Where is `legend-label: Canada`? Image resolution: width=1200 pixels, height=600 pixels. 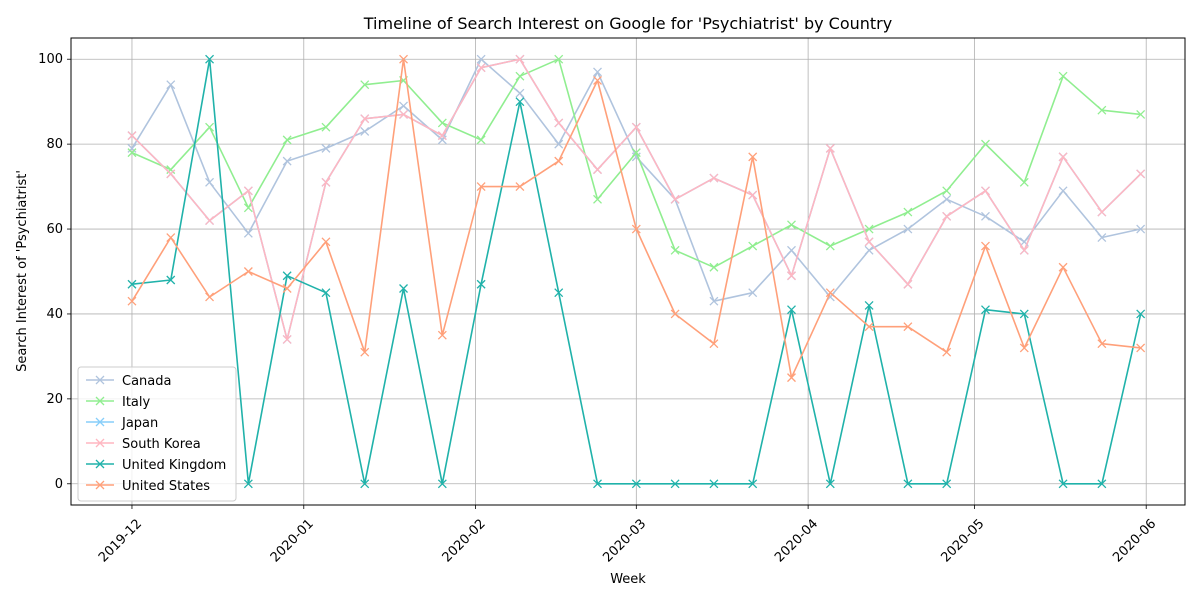 legend-label: Canada is located at coordinates (146, 381).